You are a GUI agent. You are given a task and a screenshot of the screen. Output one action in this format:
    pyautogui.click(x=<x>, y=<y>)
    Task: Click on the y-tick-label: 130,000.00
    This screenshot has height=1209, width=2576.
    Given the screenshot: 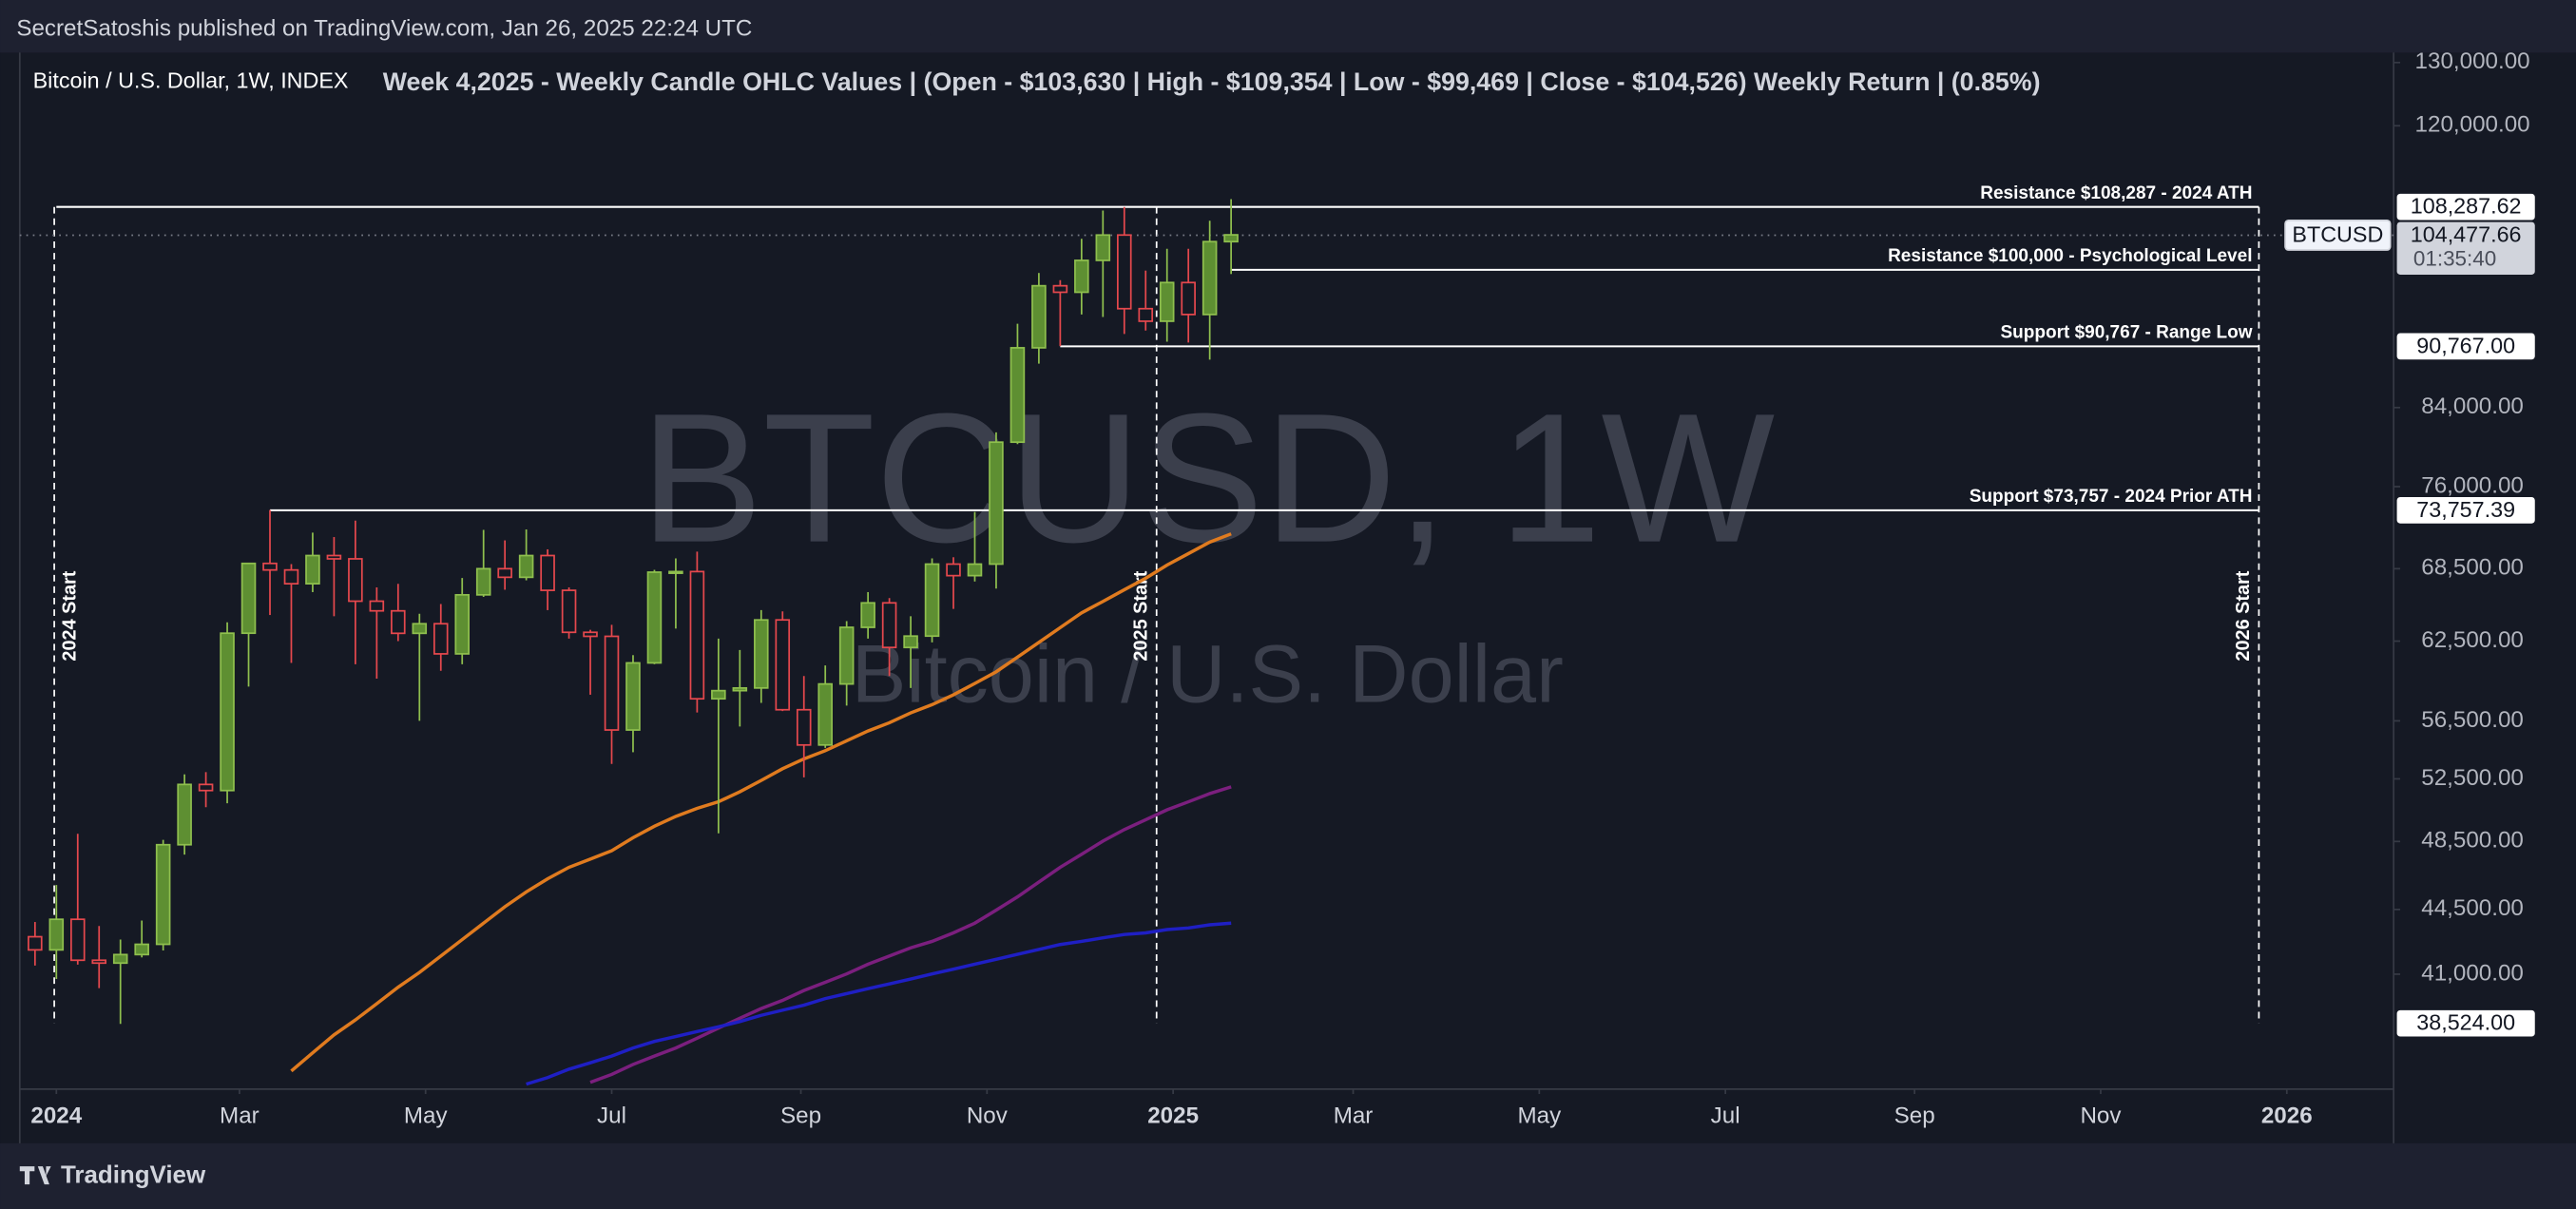 What is the action you would take?
    pyautogui.click(x=2472, y=61)
    